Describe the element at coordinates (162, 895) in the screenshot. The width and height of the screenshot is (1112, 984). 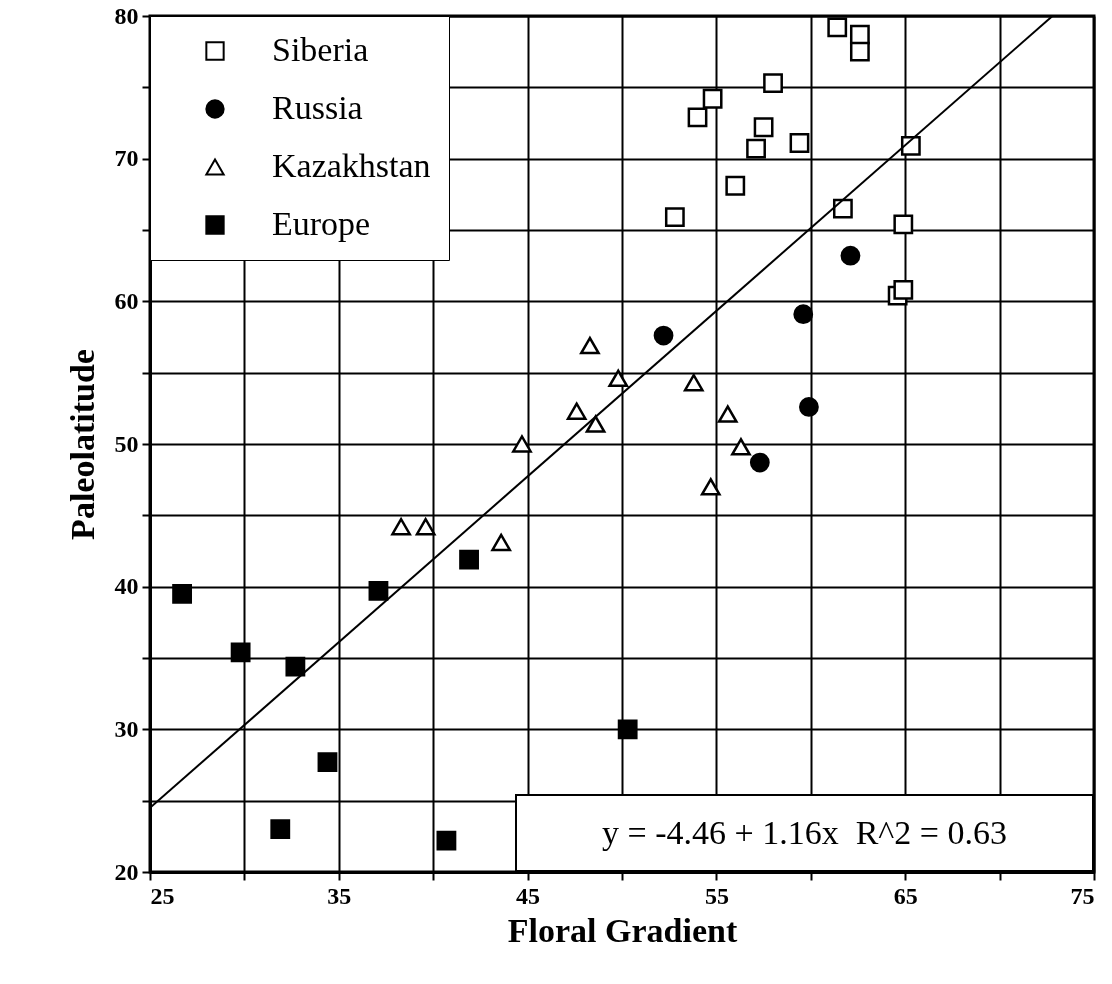
I see `x-tick-label: 25` at that location.